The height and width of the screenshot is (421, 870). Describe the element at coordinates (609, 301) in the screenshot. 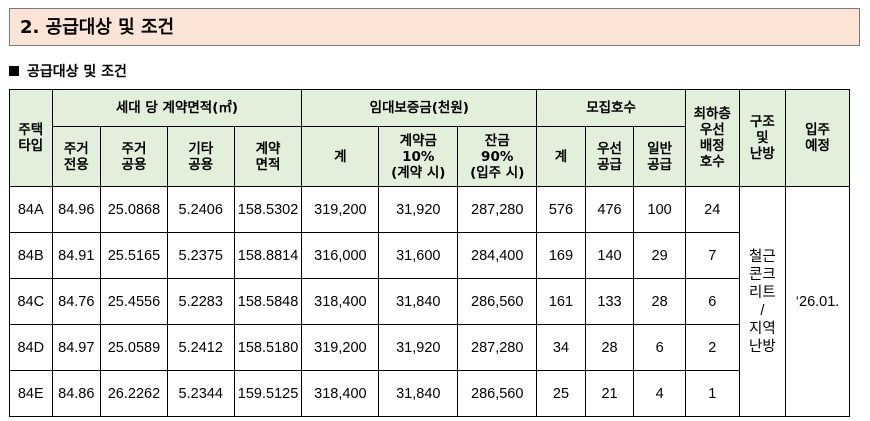

I see `table-cell: 133` at that location.